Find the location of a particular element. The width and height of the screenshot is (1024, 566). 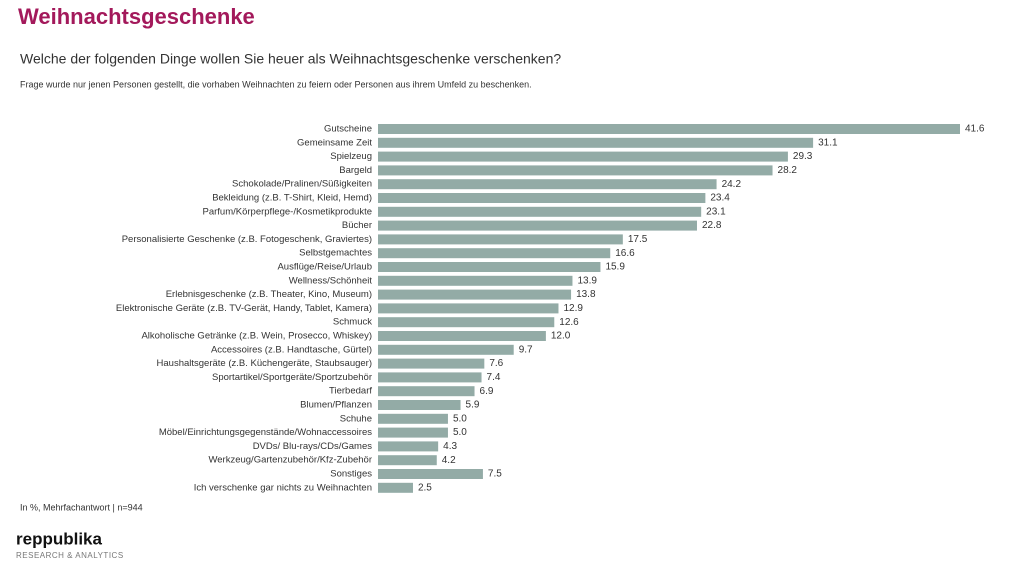

category-label: Sportartikel/Sportgeräte/Sportzubehör is located at coordinates (292, 377).